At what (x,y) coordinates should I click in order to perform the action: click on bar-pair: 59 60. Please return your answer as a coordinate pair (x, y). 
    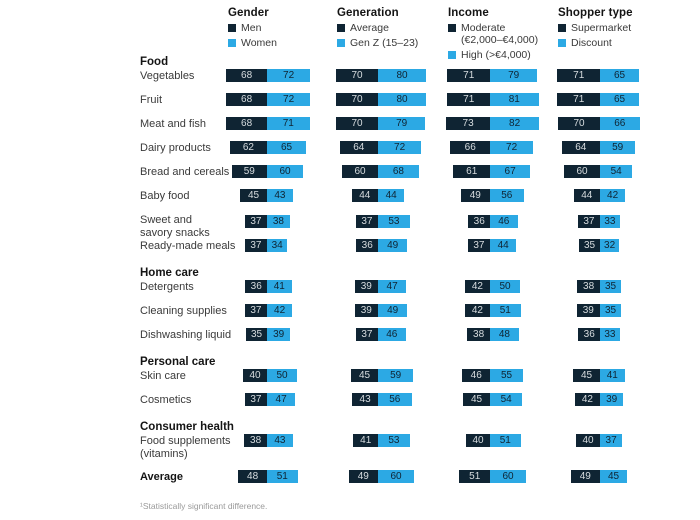
    Looking at the image, I should click on (267, 171).